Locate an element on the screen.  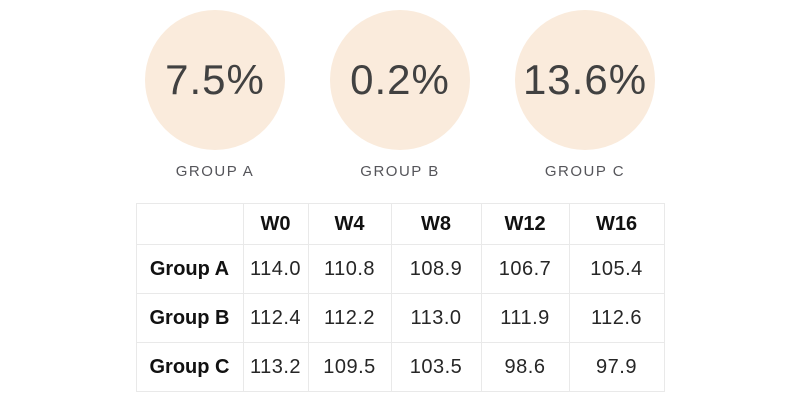
row-label-group-c: Group C is located at coordinates (189, 367).